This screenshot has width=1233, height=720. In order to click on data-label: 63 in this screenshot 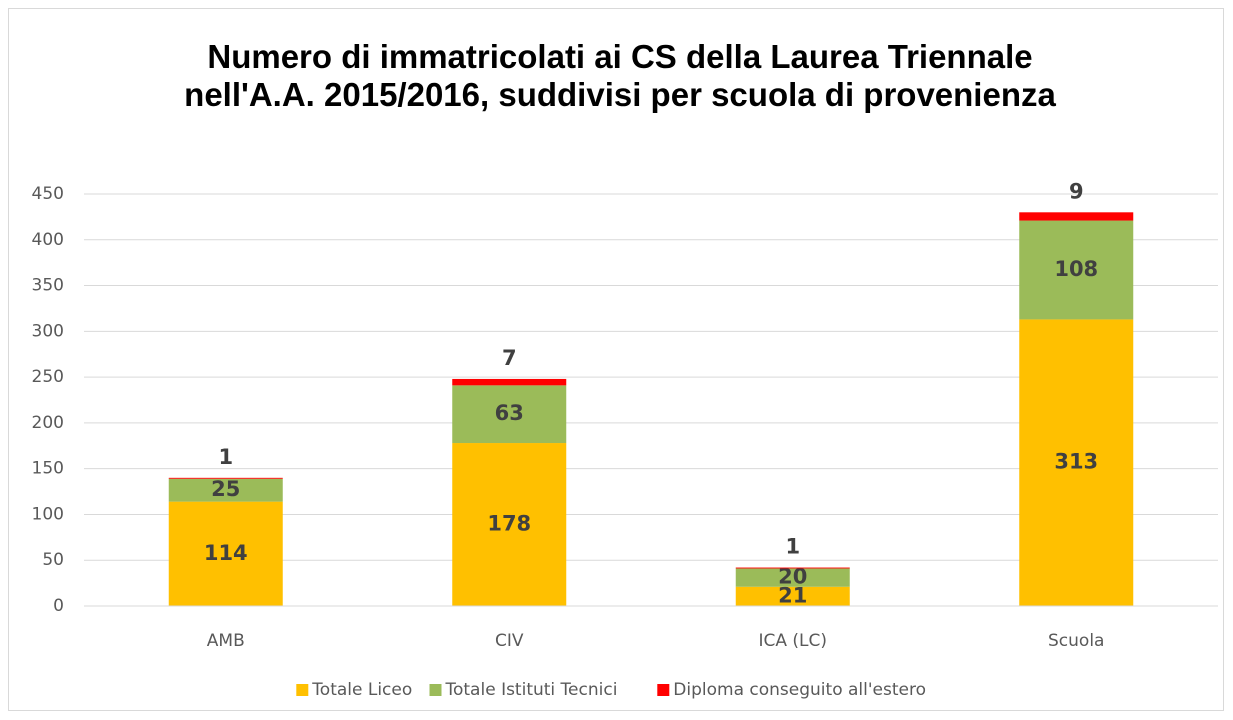, I will do `click(509, 413)`.